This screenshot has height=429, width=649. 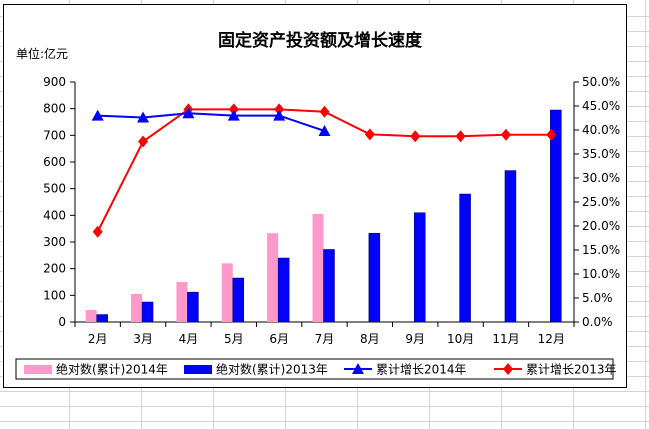 What do you see at coordinates (54, 189) in the screenshot?
I see `left-axis-tick-label: 500` at bounding box center [54, 189].